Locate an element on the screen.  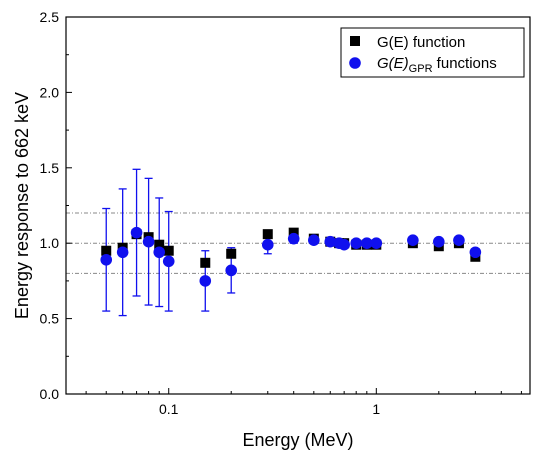
x-axis-title: Energy (MeV) is located at coordinates (297, 440).